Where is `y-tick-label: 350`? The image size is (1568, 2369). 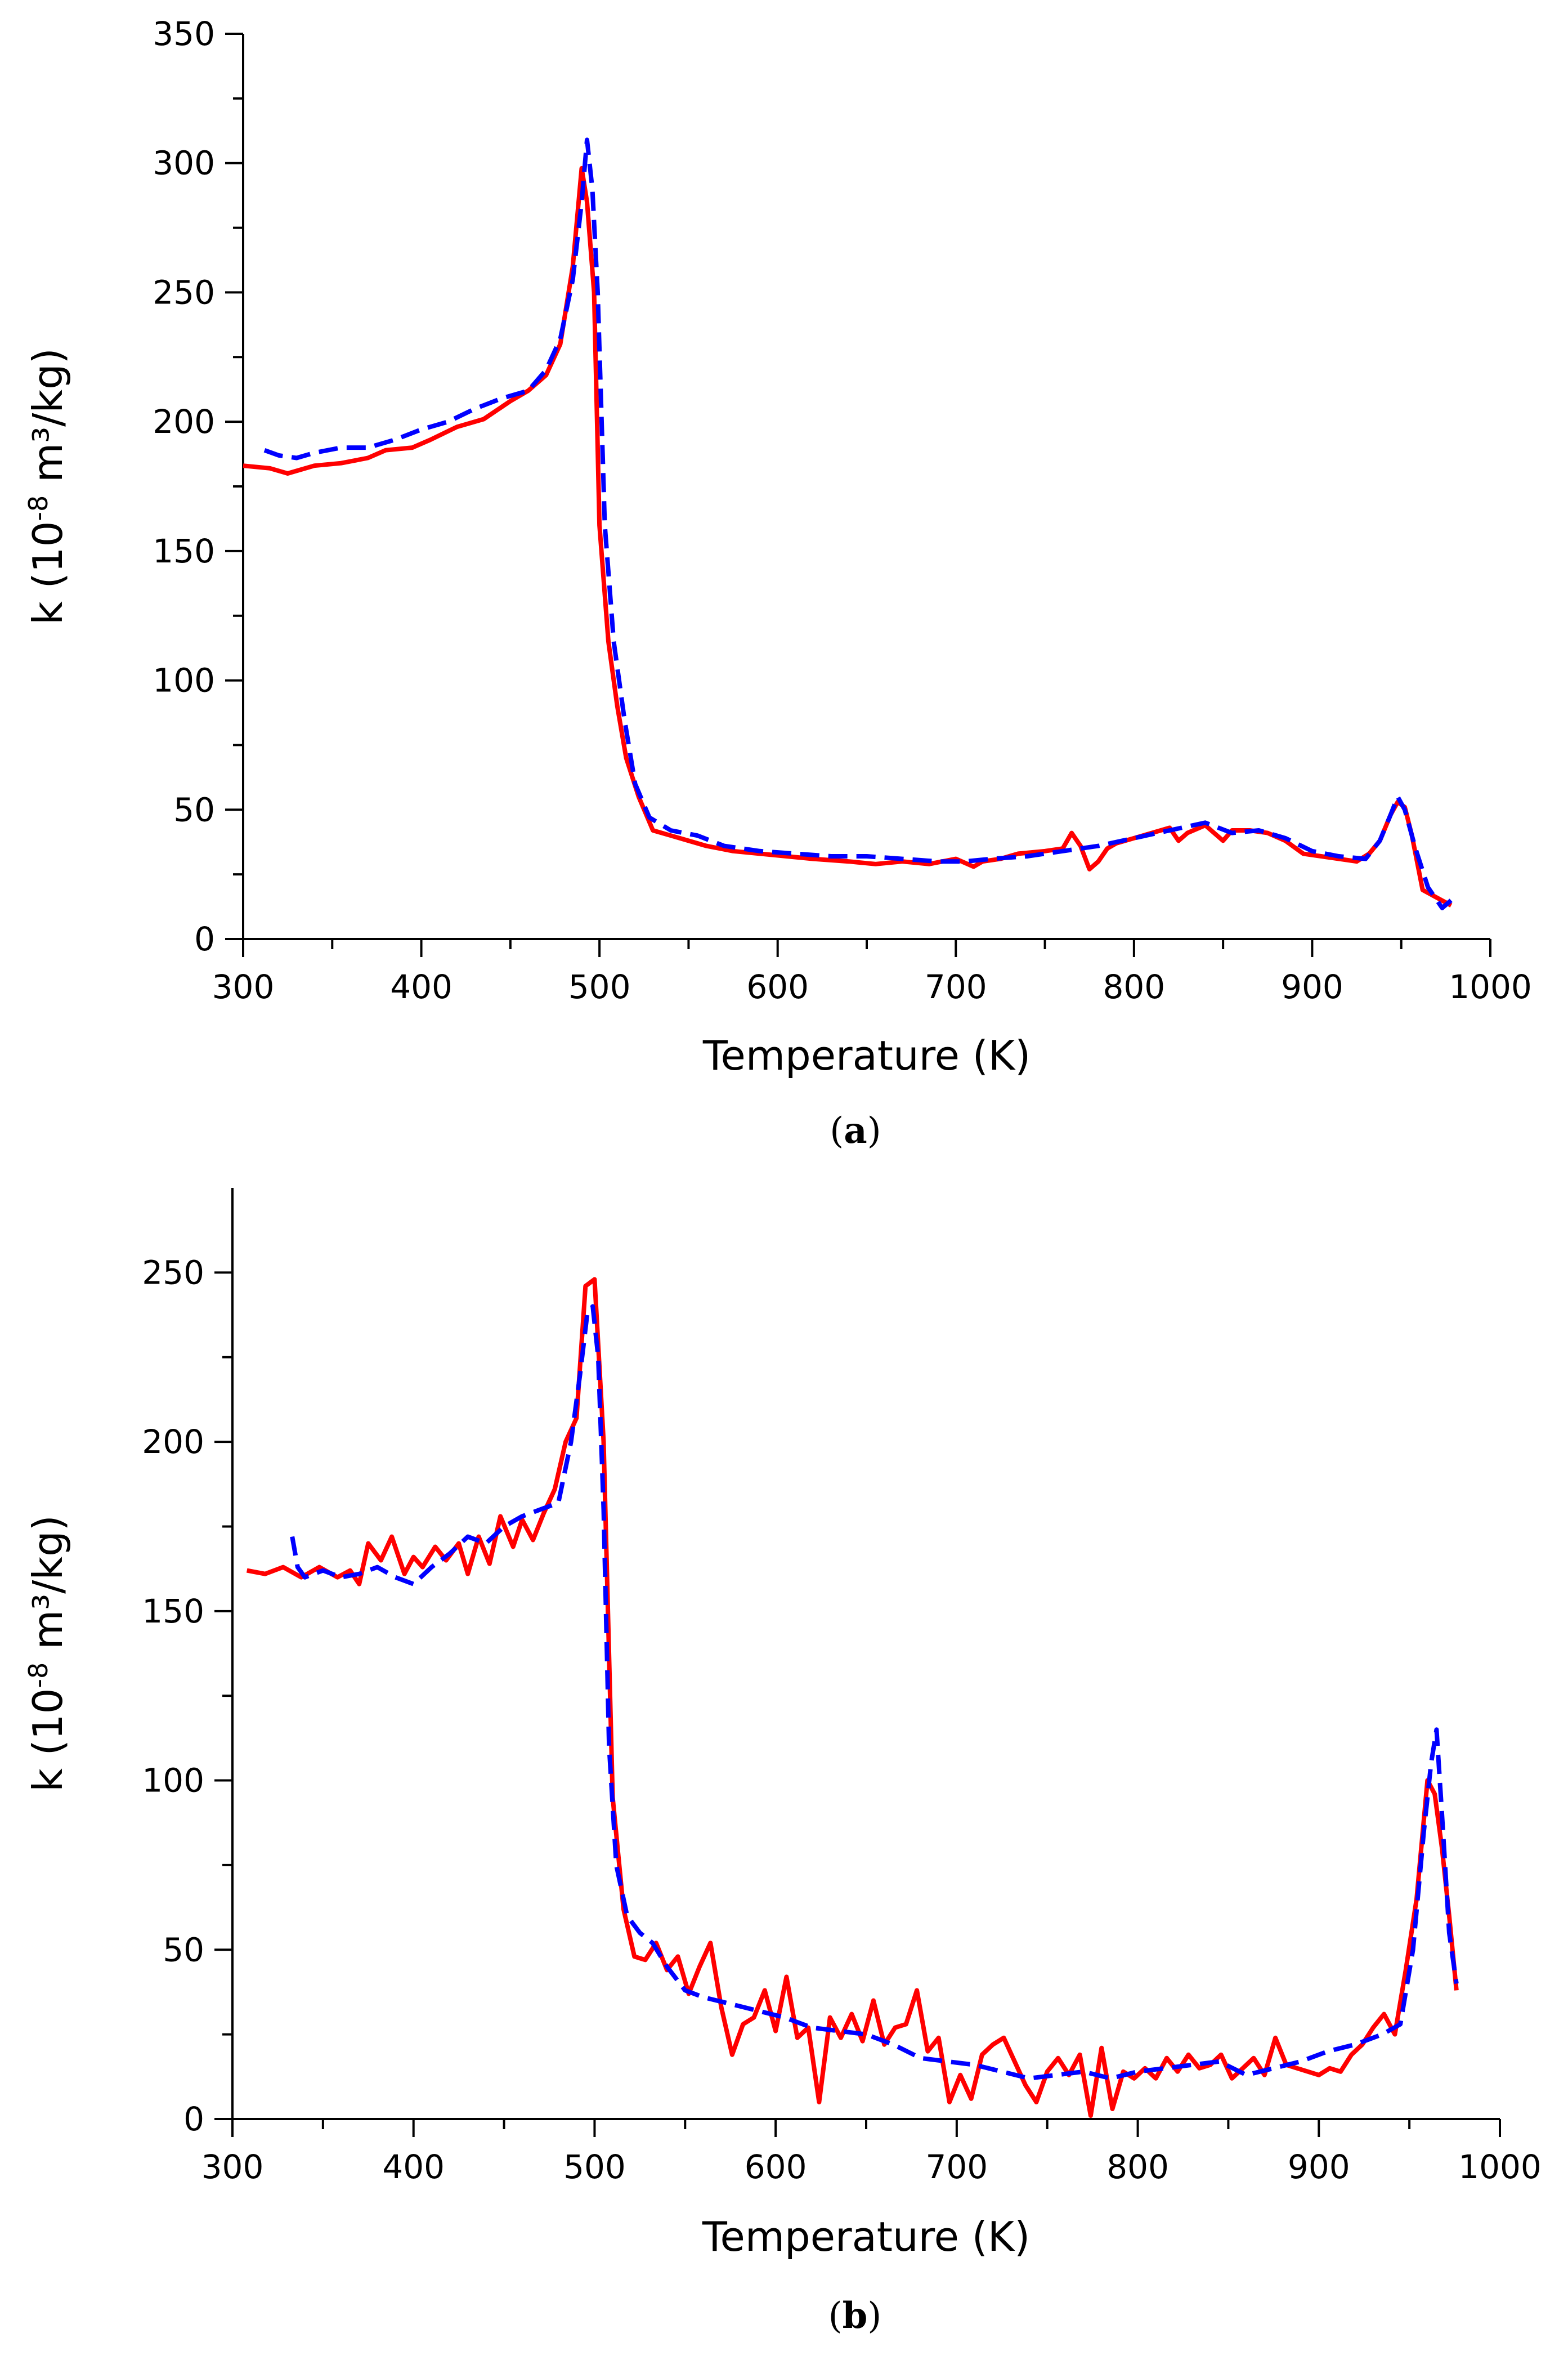
y-tick-label: 350 is located at coordinates (184, 34).